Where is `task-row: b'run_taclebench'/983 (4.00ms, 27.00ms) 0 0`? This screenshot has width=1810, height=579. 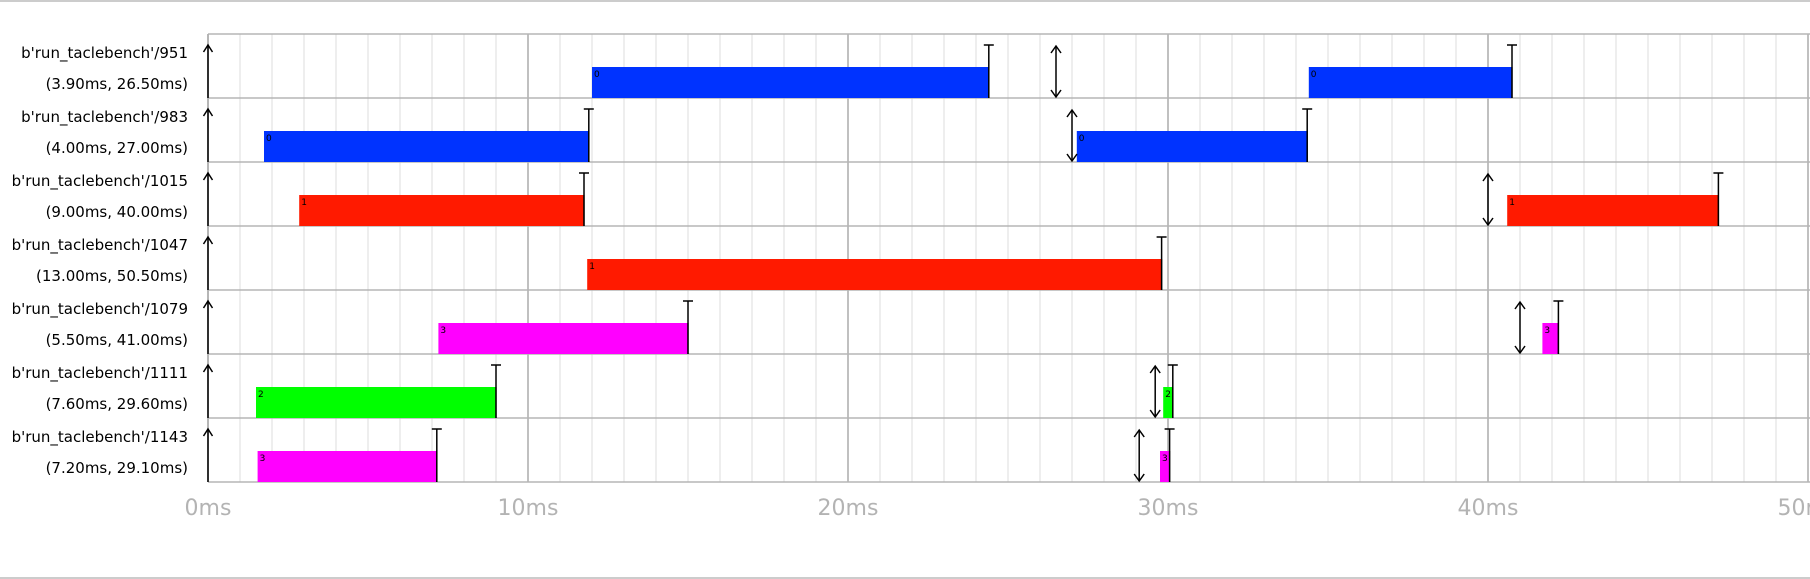 task-row: b'run_taclebench'/983 (4.00ms, 27.00ms) 0 0 is located at coordinates (667, 135).